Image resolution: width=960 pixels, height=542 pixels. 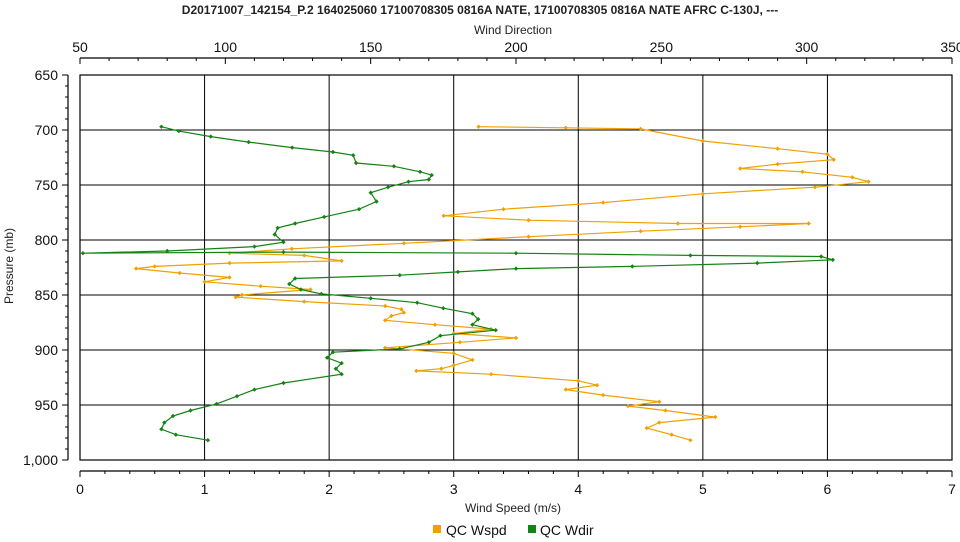 What do you see at coordinates (47, 130) in the screenshot?
I see `left-tick-label: 700` at bounding box center [47, 130].